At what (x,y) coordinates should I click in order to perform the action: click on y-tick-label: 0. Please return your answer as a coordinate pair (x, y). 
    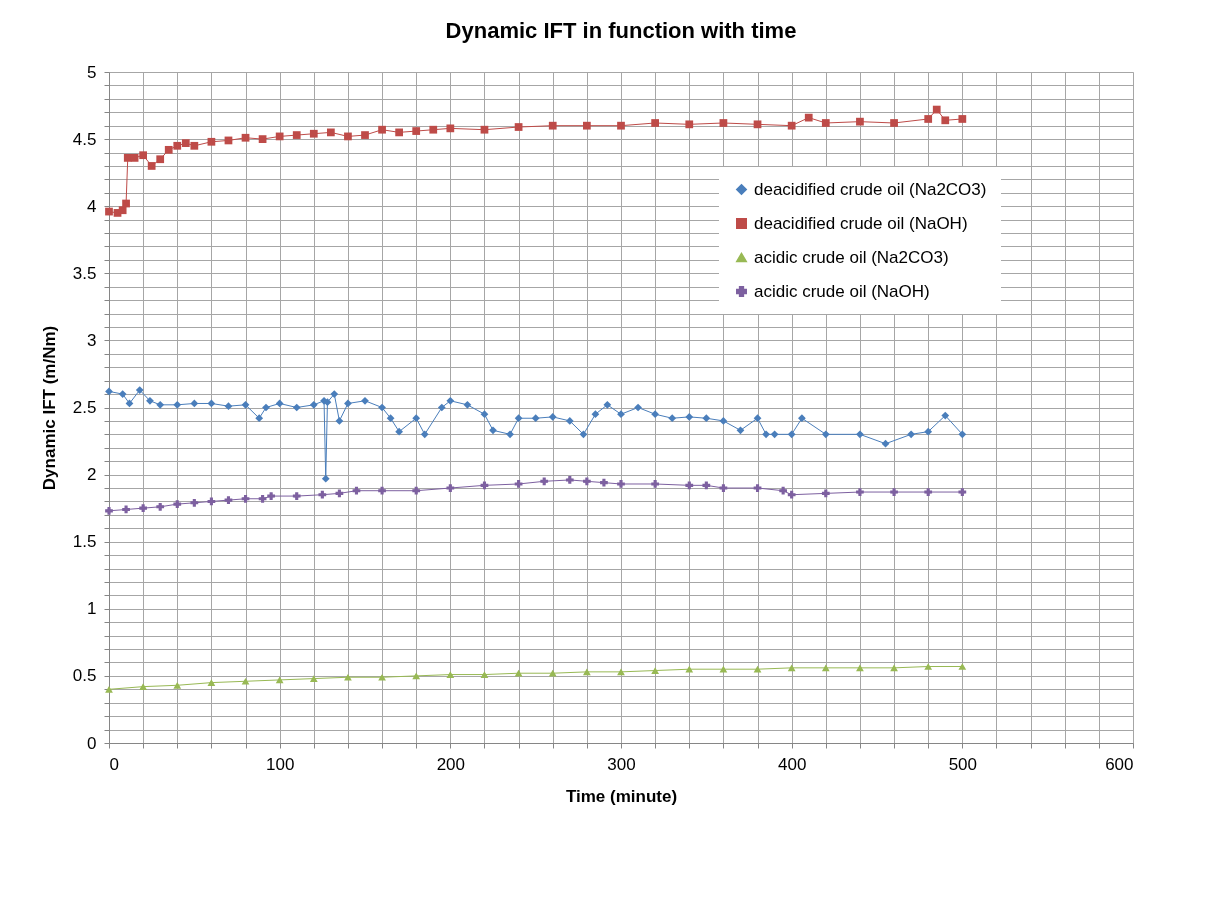
    Looking at the image, I should click on (92, 743).